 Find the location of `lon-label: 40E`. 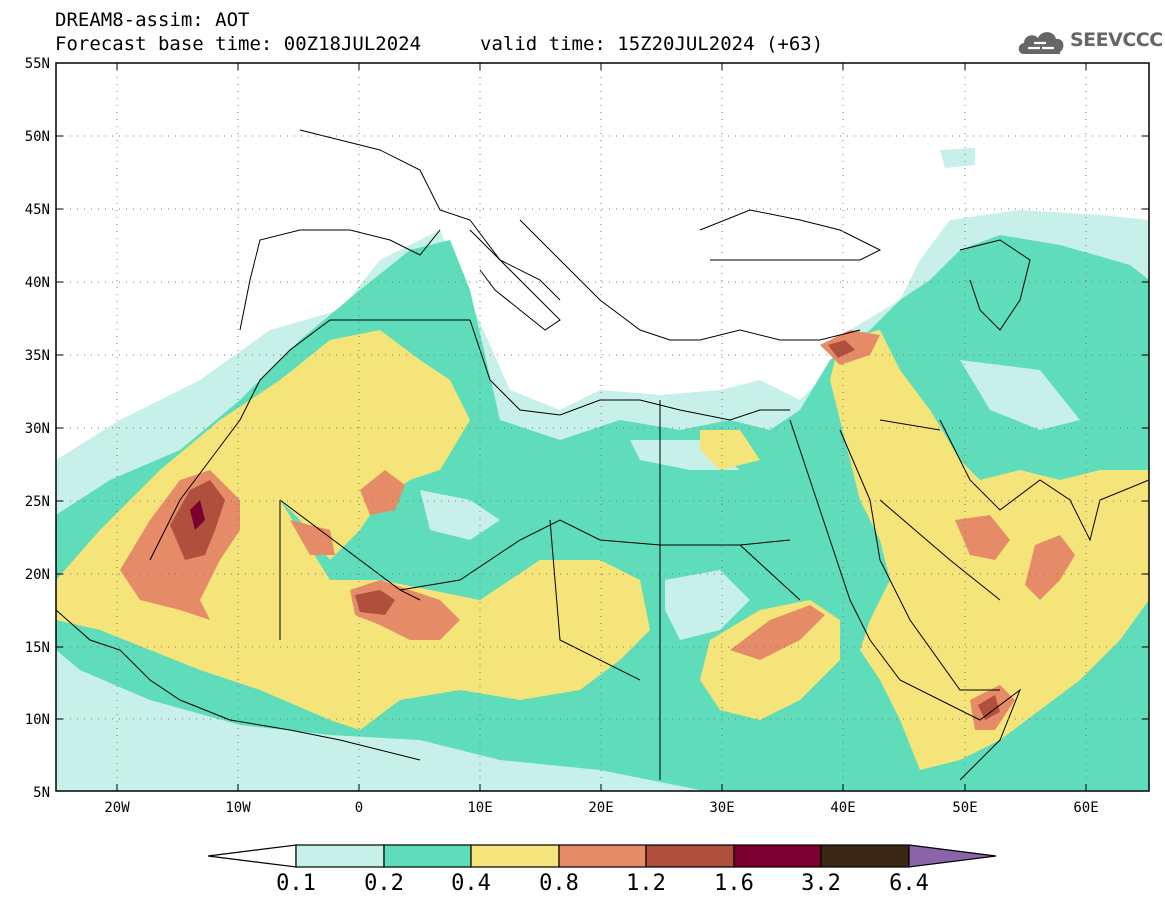

lon-label: 40E is located at coordinates (842, 808).